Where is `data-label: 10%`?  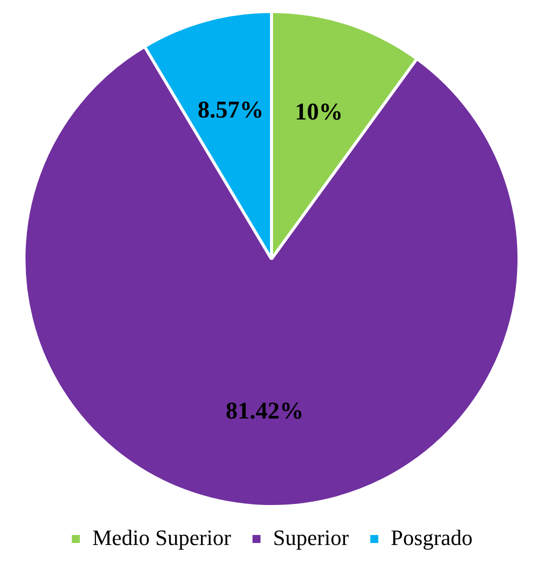 data-label: 10% is located at coordinates (318, 112).